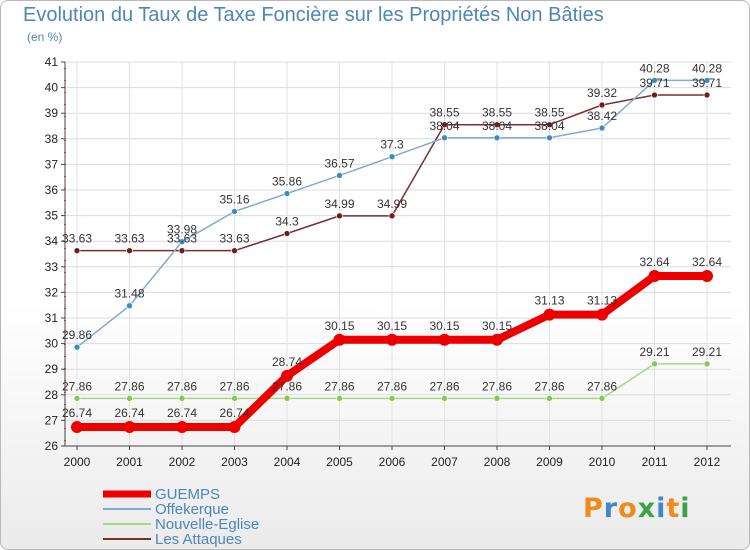 The width and height of the screenshot is (750, 550). I want to click on data-label: 35.86, so click(287, 182).